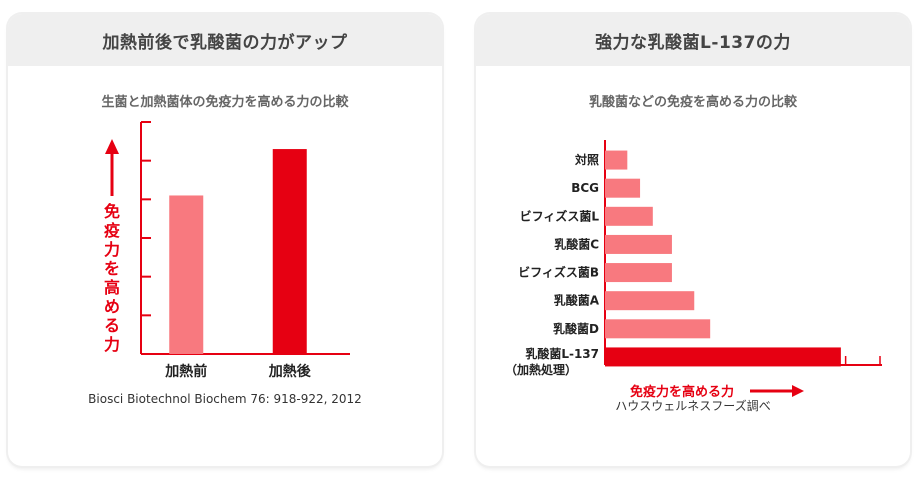  Describe the element at coordinates (237, 371) in the screenshot. I see `left-chart-category-labels: 加熱前 加熱後` at that location.